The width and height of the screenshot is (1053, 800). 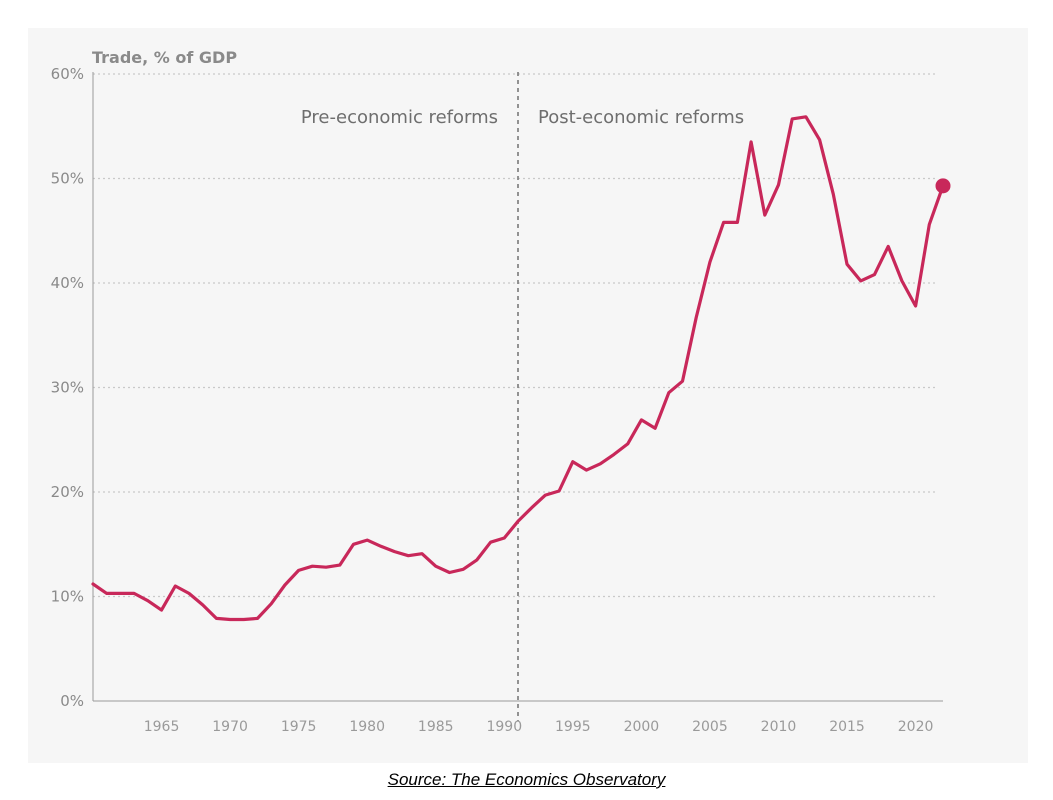 I want to click on end-point-marker, so click(x=943, y=186).